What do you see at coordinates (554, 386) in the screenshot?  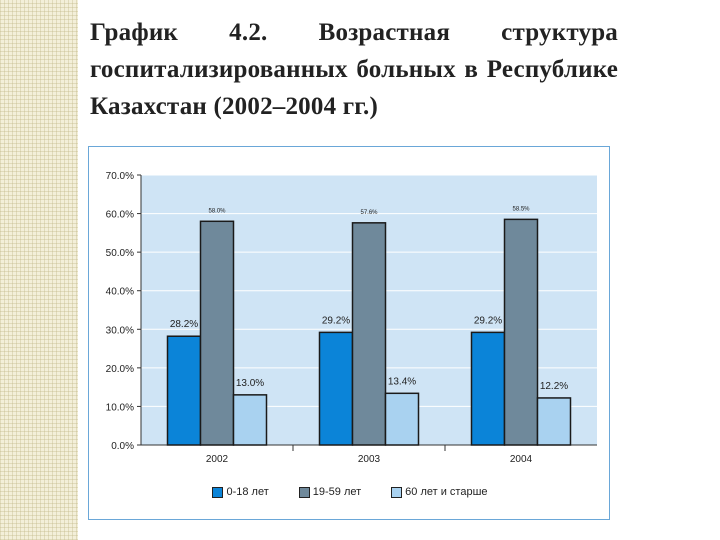 I see `data-label: 12.2%` at bounding box center [554, 386].